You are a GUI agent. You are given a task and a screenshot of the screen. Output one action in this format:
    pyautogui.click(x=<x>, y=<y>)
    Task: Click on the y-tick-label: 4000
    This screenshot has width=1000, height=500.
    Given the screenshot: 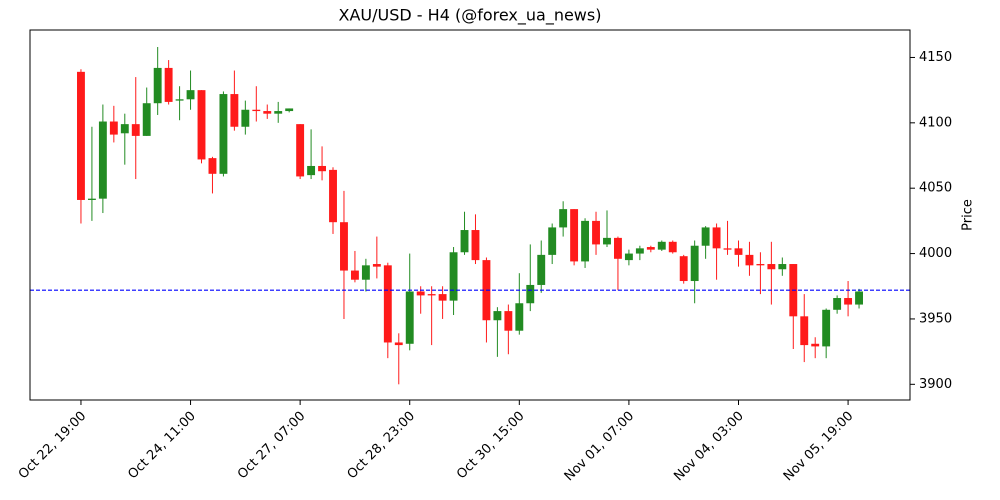 What is the action you would take?
    pyautogui.click(x=935, y=253)
    